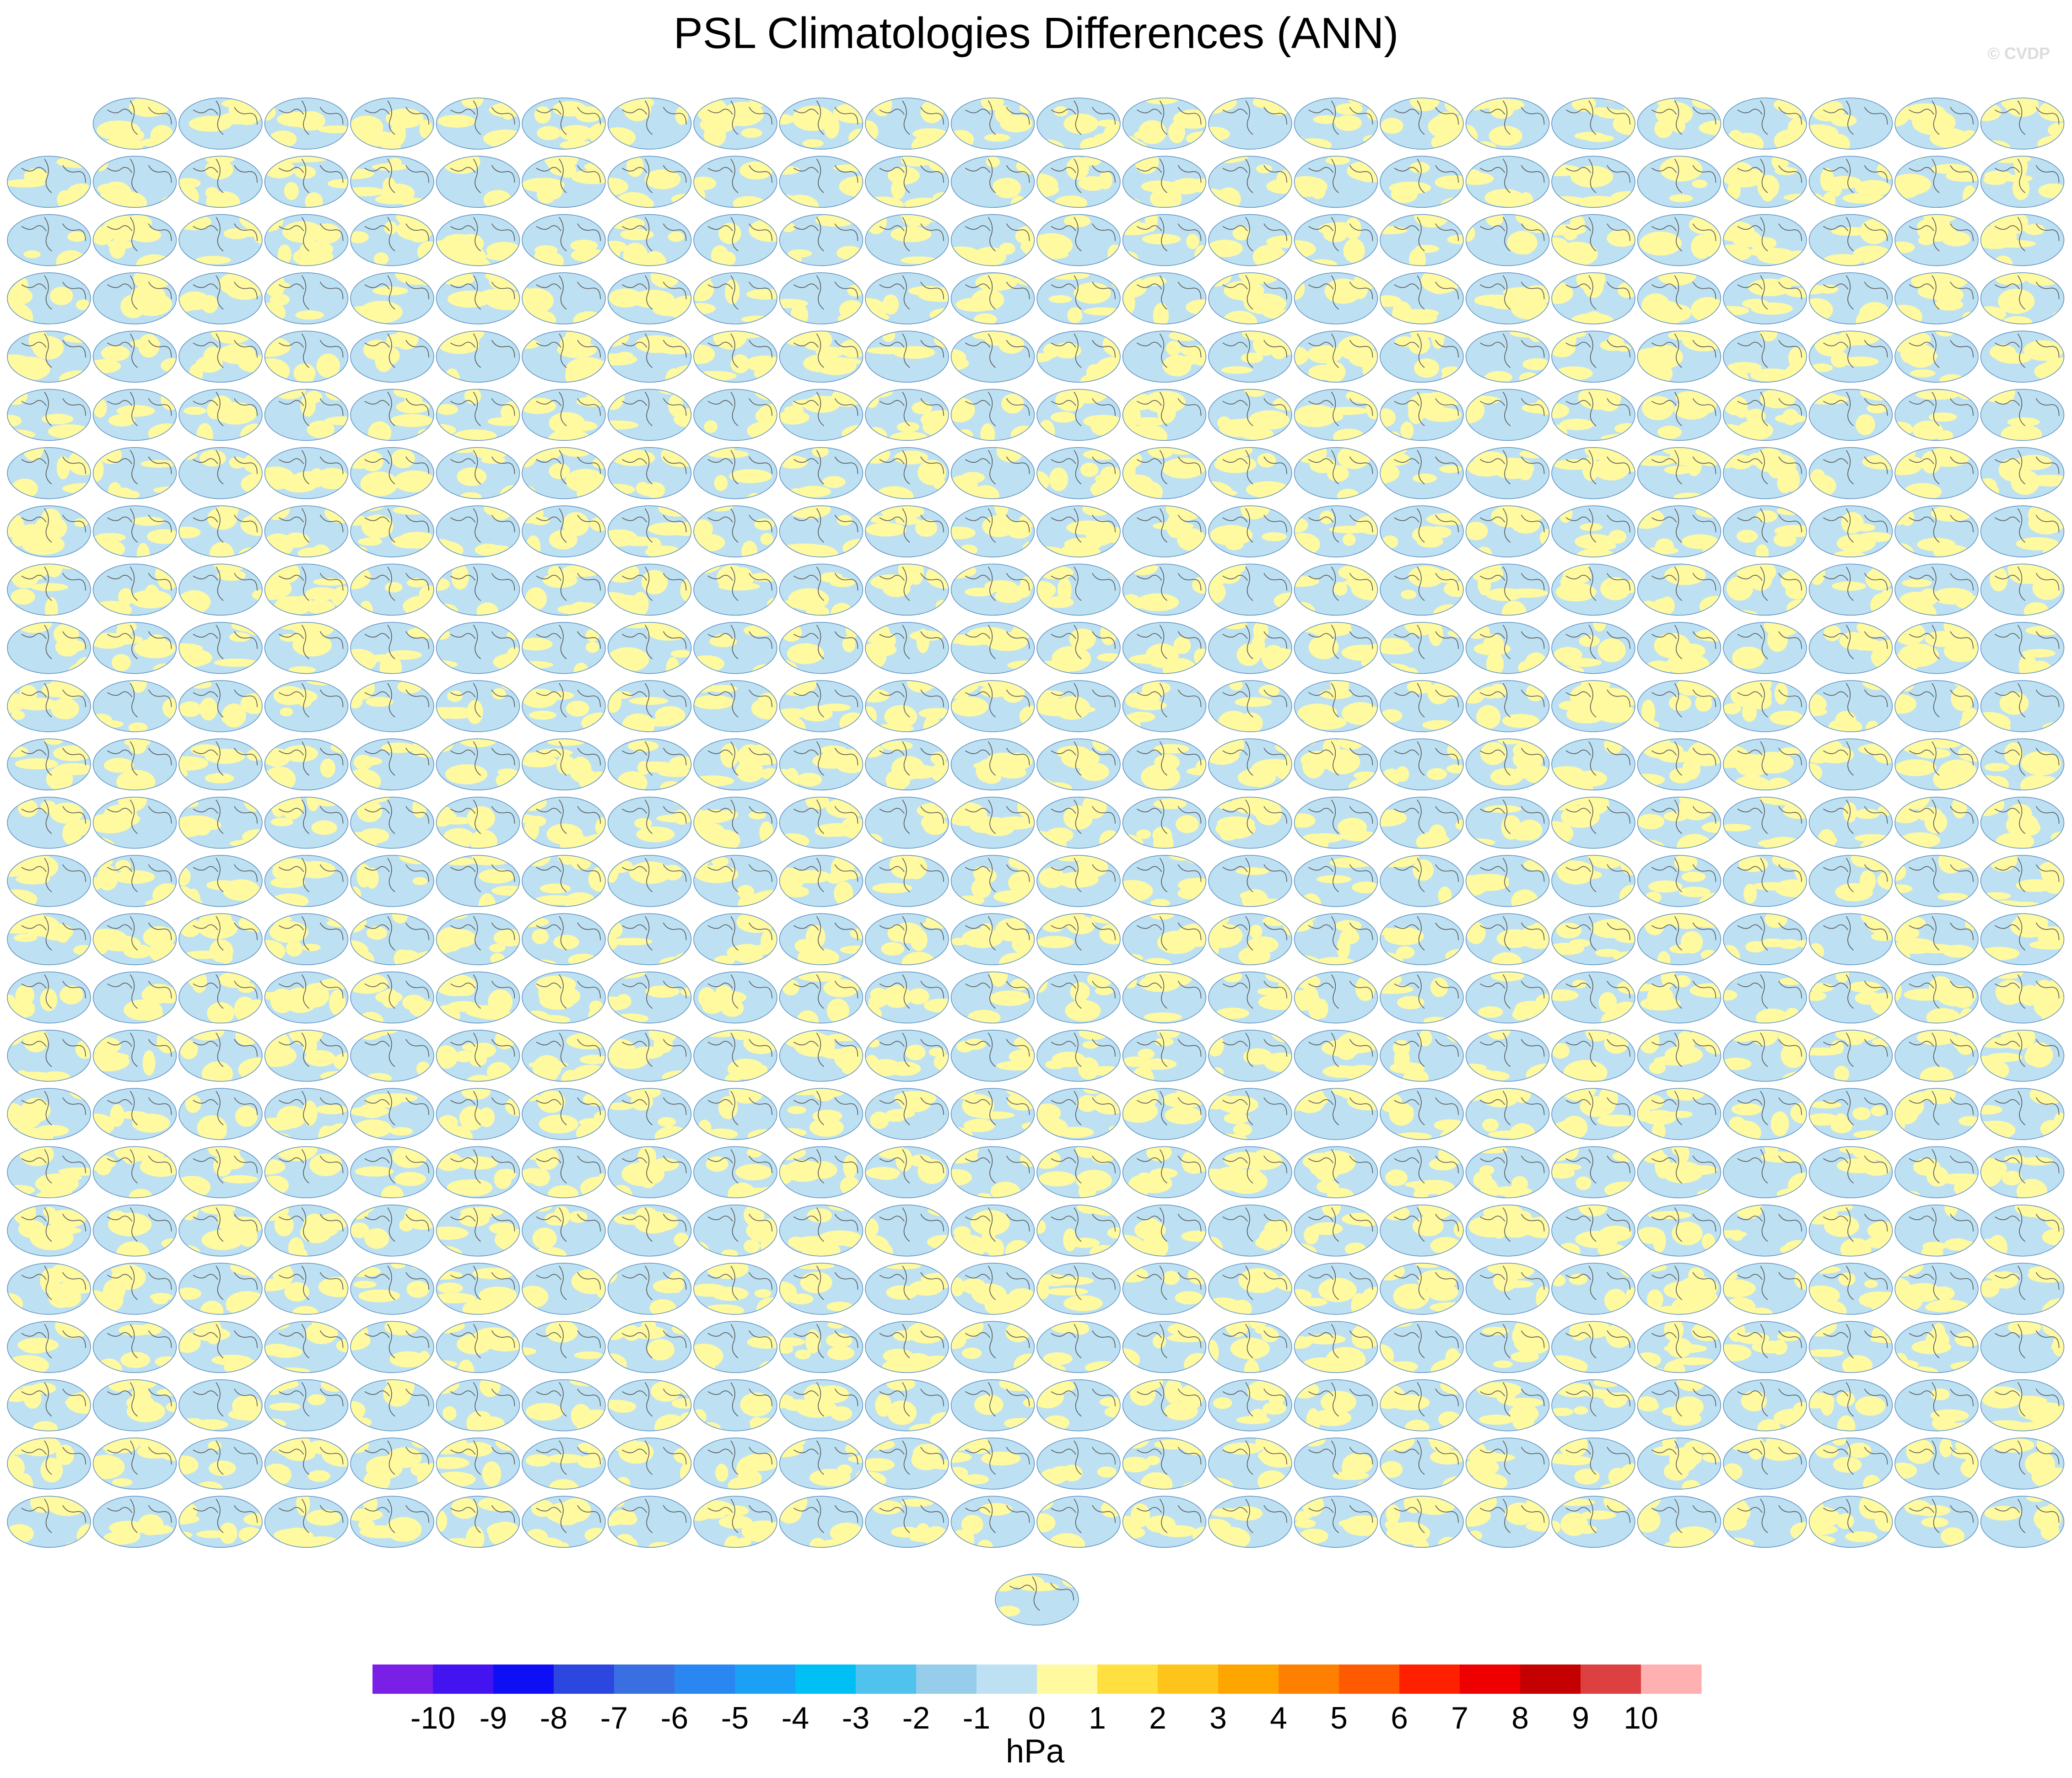  What do you see at coordinates (1459, 1718) in the screenshot?
I see `colorbar-tick-label: 7` at bounding box center [1459, 1718].